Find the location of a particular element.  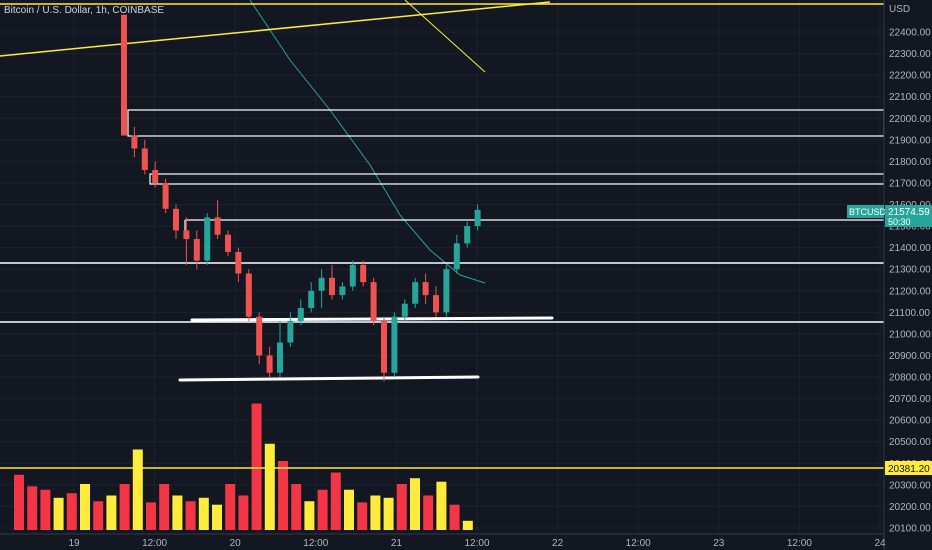

volume-bars is located at coordinates (243, 466).